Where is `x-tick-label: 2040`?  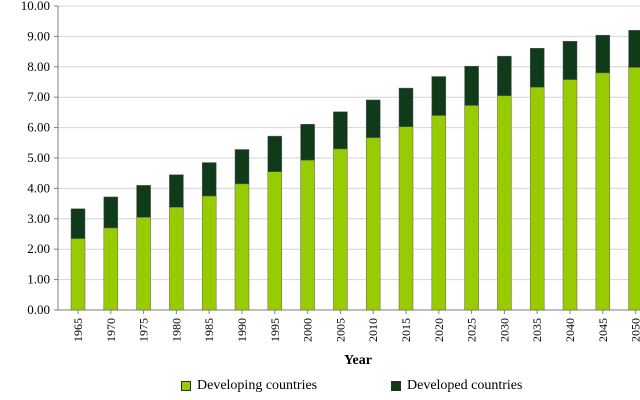
x-tick-label: 2040 is located at coordinates (570, 330).